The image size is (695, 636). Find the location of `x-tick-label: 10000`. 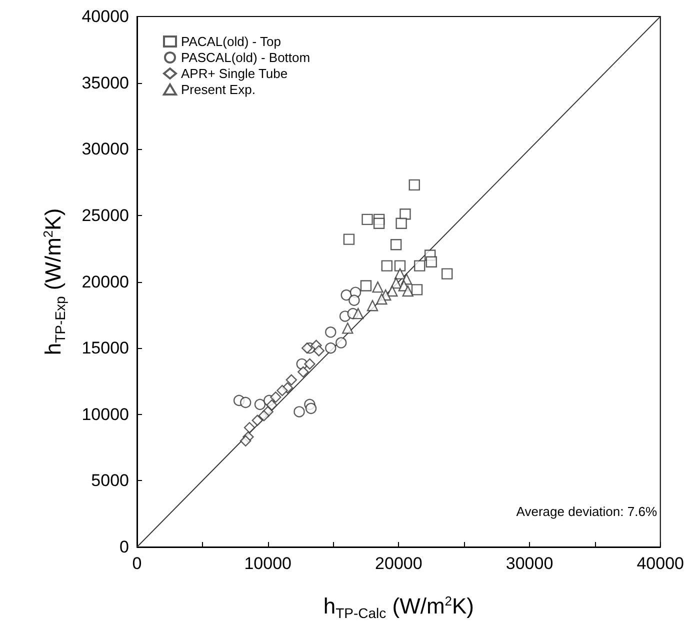

x-tick-label: 10000 is located at coordinates (268, 563).